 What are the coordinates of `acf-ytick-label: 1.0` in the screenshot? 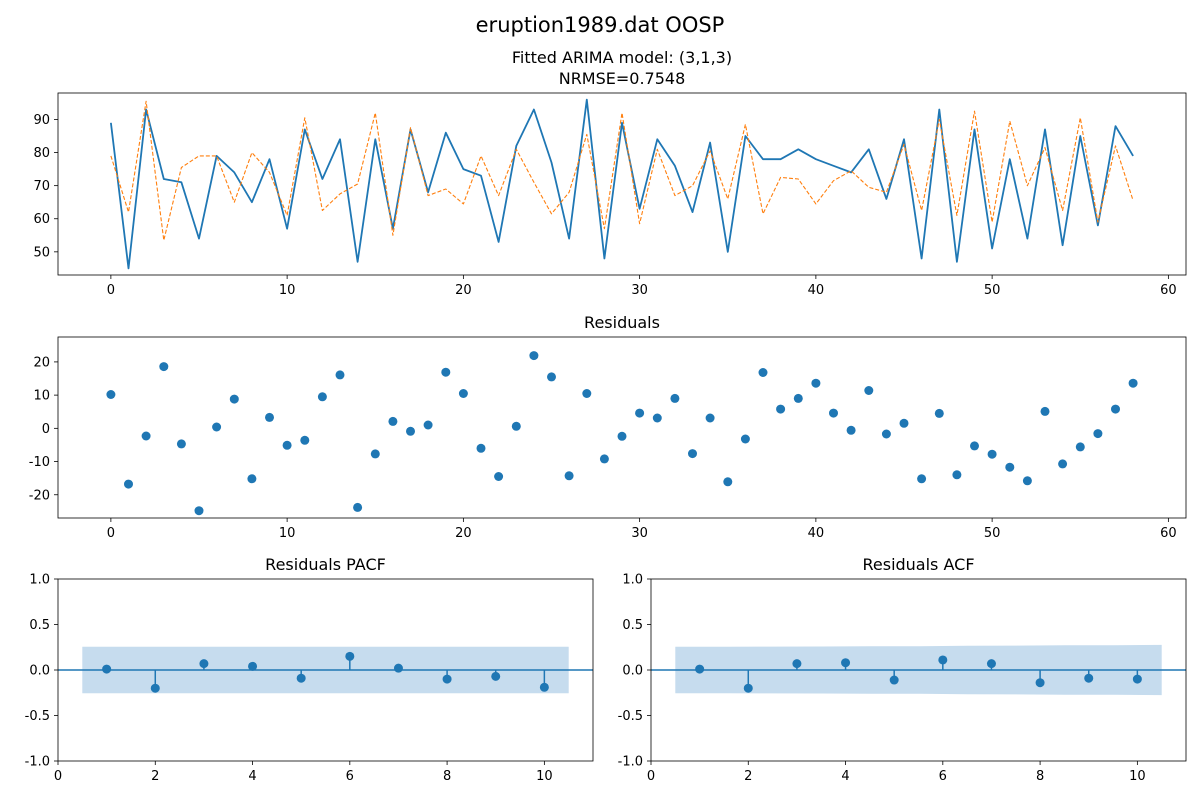 It's located at (632, 580).